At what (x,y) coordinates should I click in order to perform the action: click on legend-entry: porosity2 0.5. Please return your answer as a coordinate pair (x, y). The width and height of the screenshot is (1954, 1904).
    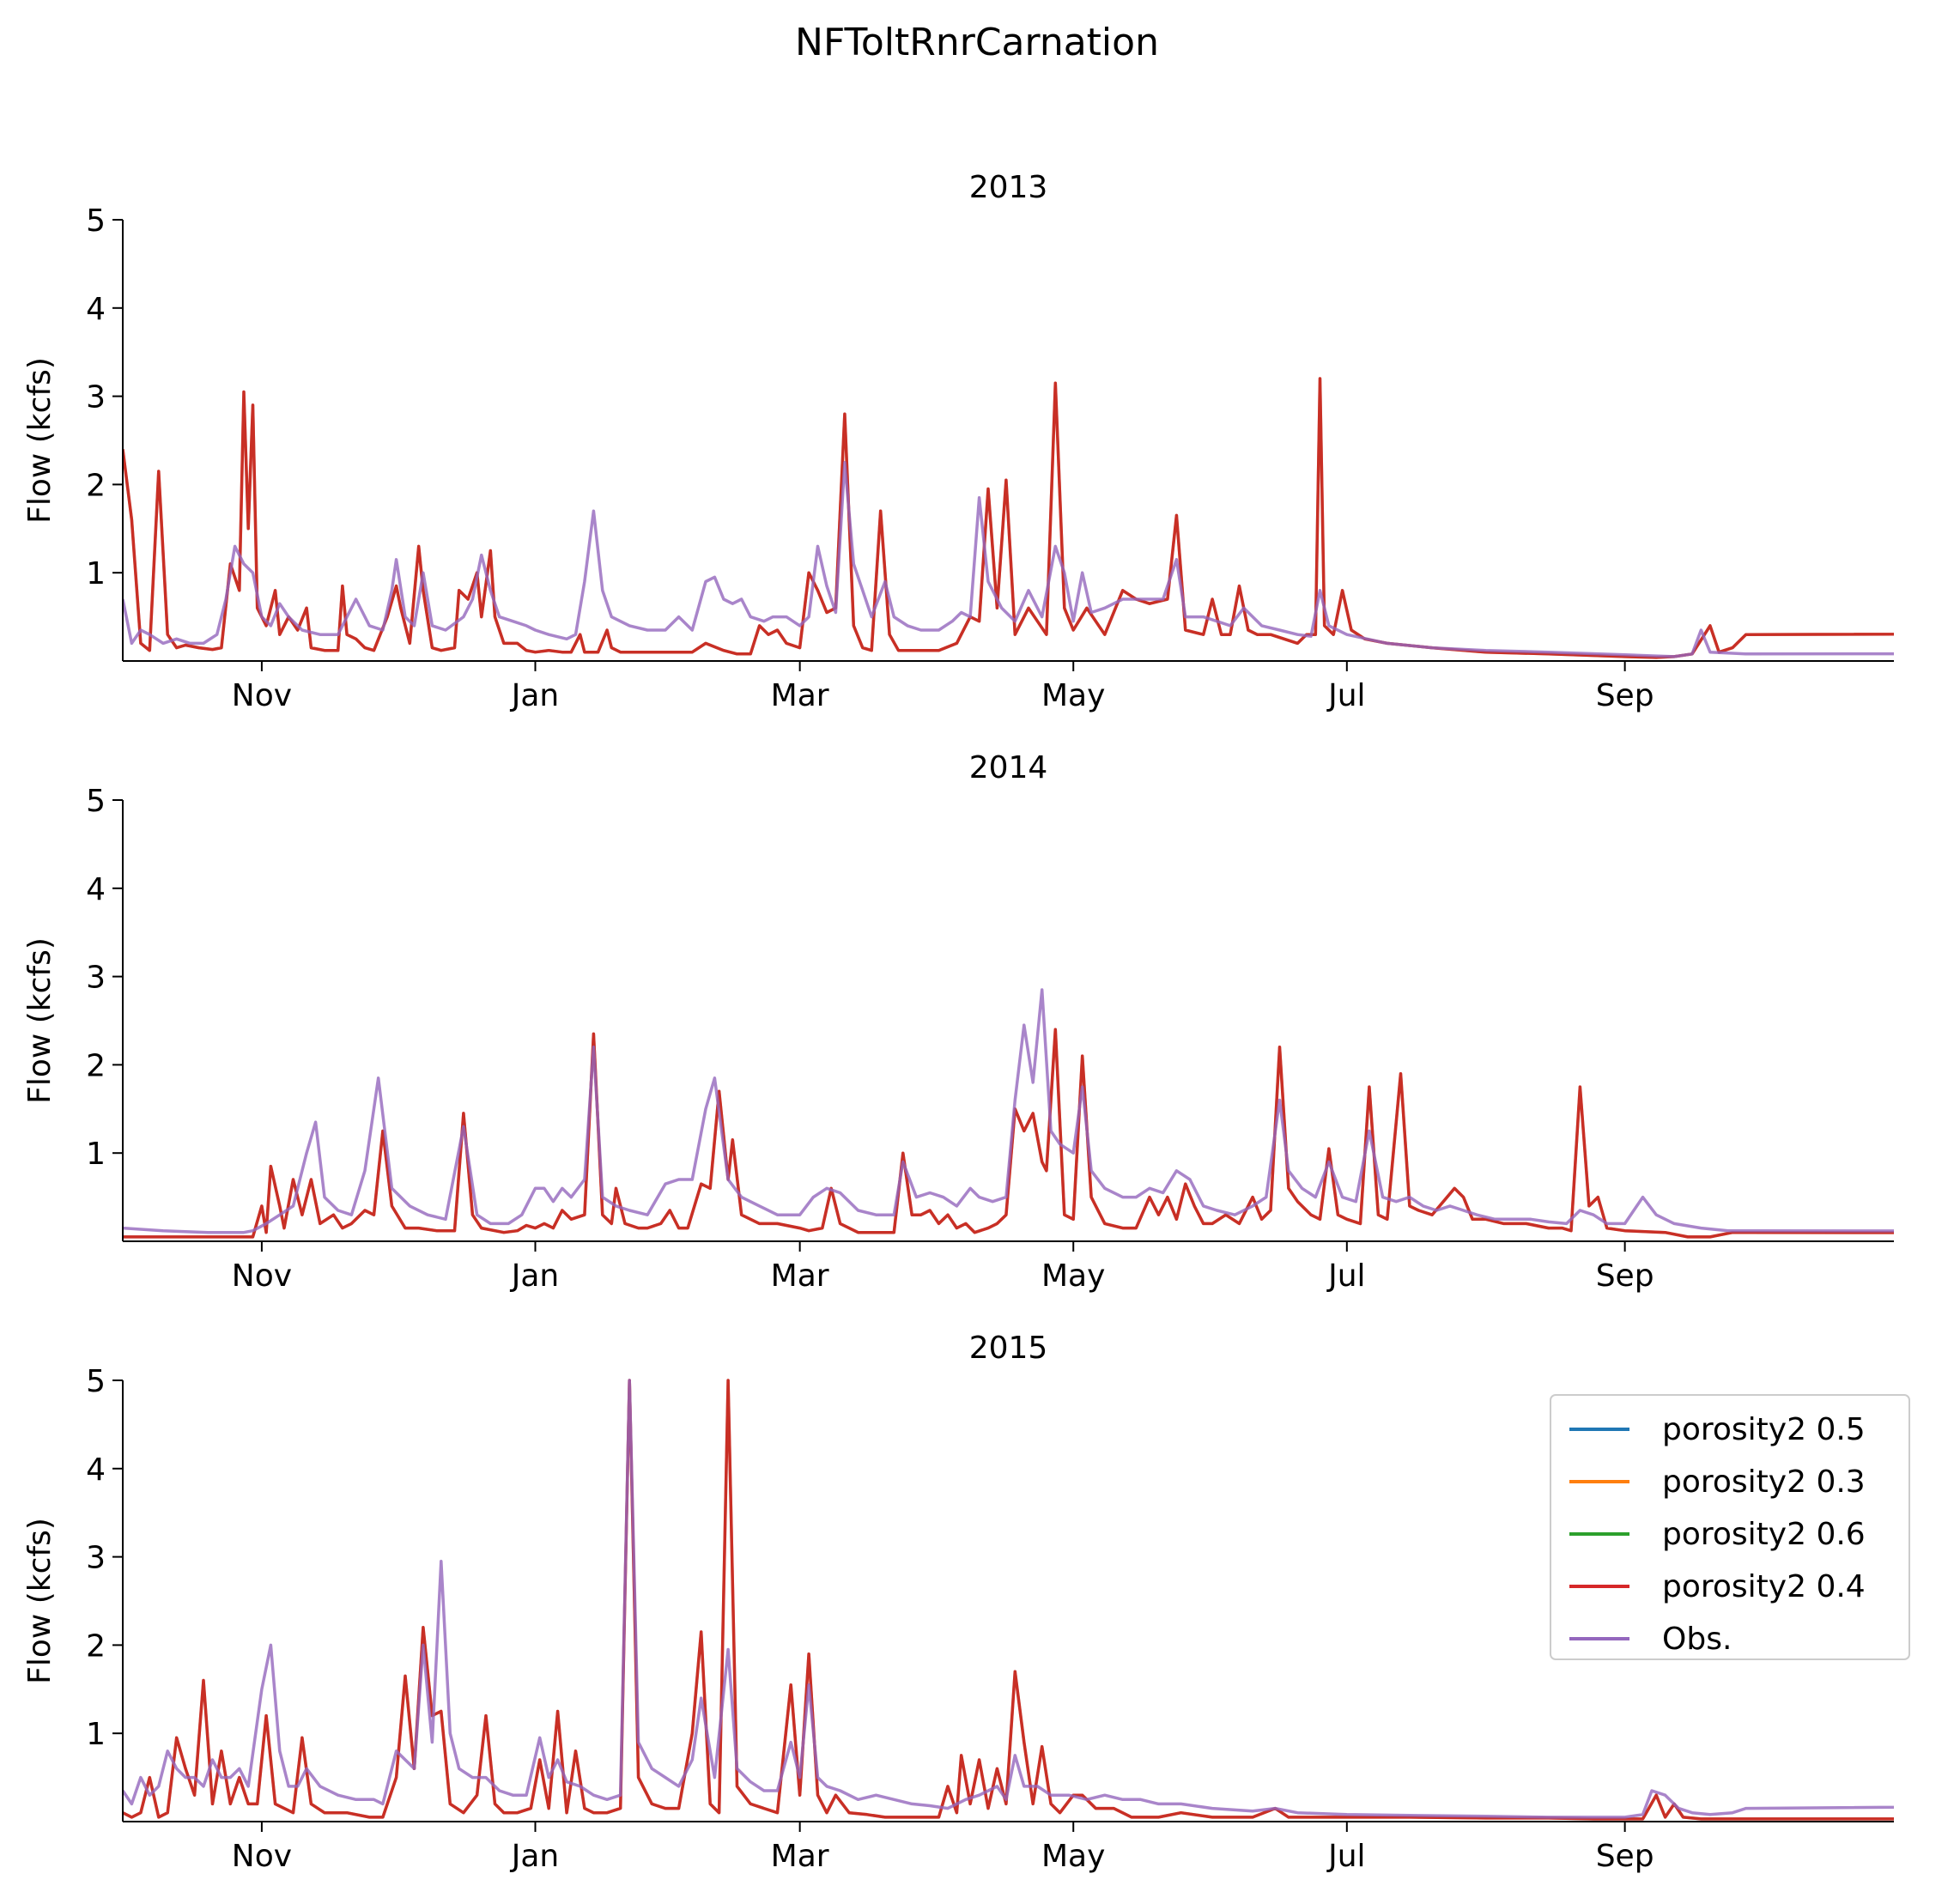
    Looking at the image, I should click on (1717, 1430).